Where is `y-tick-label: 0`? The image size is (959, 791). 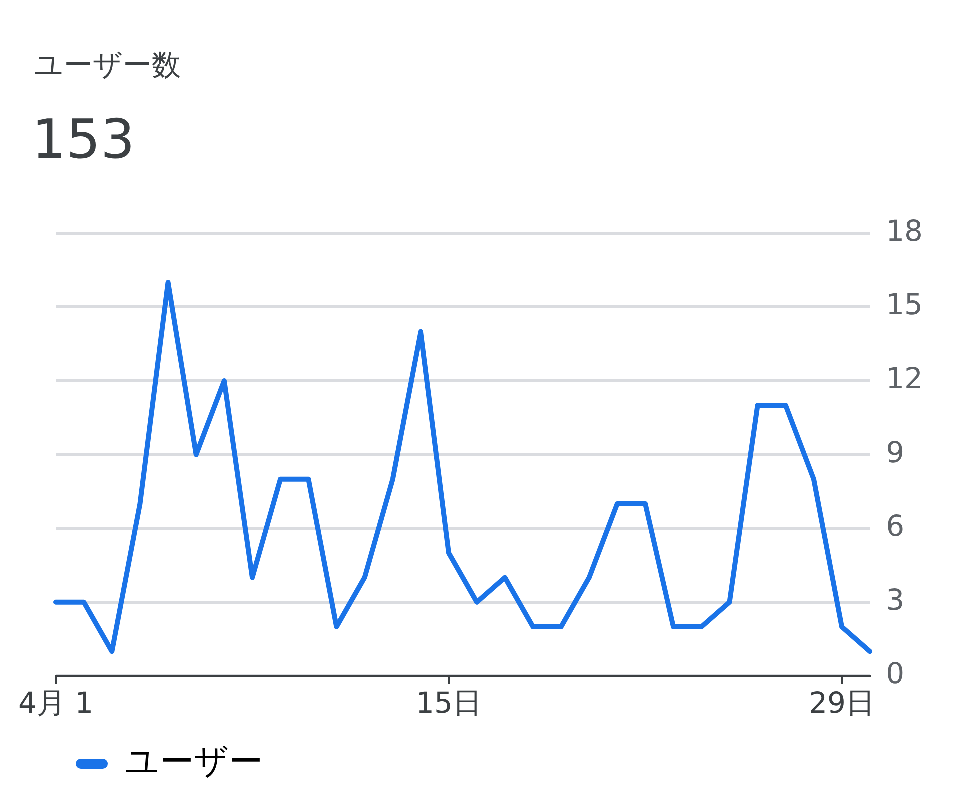 y-tick-label: 0 is located at coordinates (895, 673).